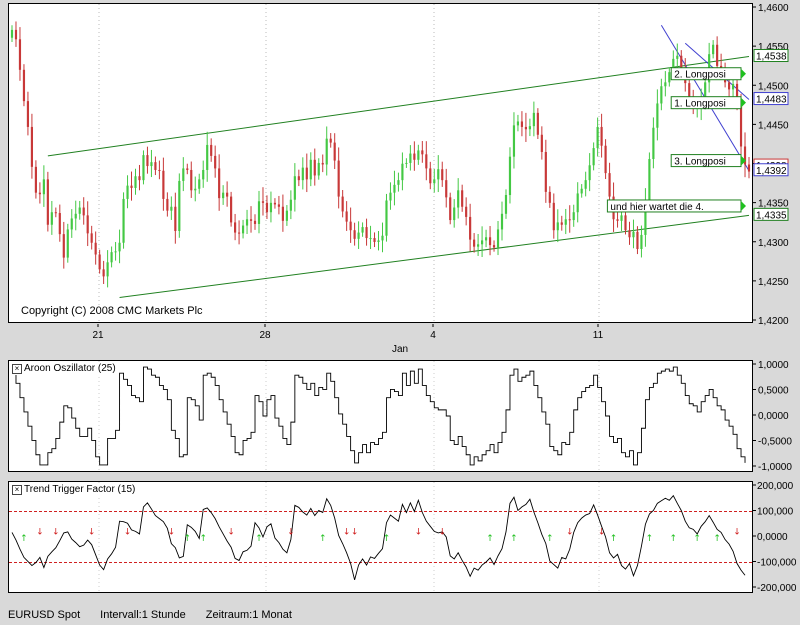  I want to click on annotation-4: und hier wartet die 4., so click(676, 206).